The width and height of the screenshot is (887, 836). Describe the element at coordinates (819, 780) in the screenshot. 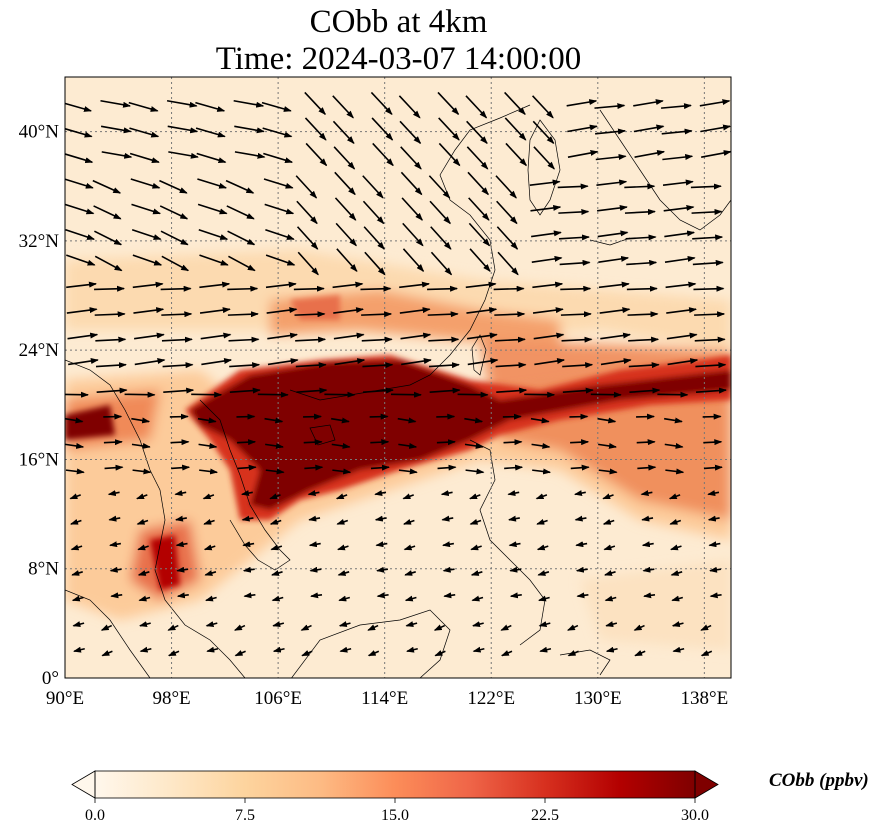

I see `colorbar-label: CObb (ppbv)` at that location.